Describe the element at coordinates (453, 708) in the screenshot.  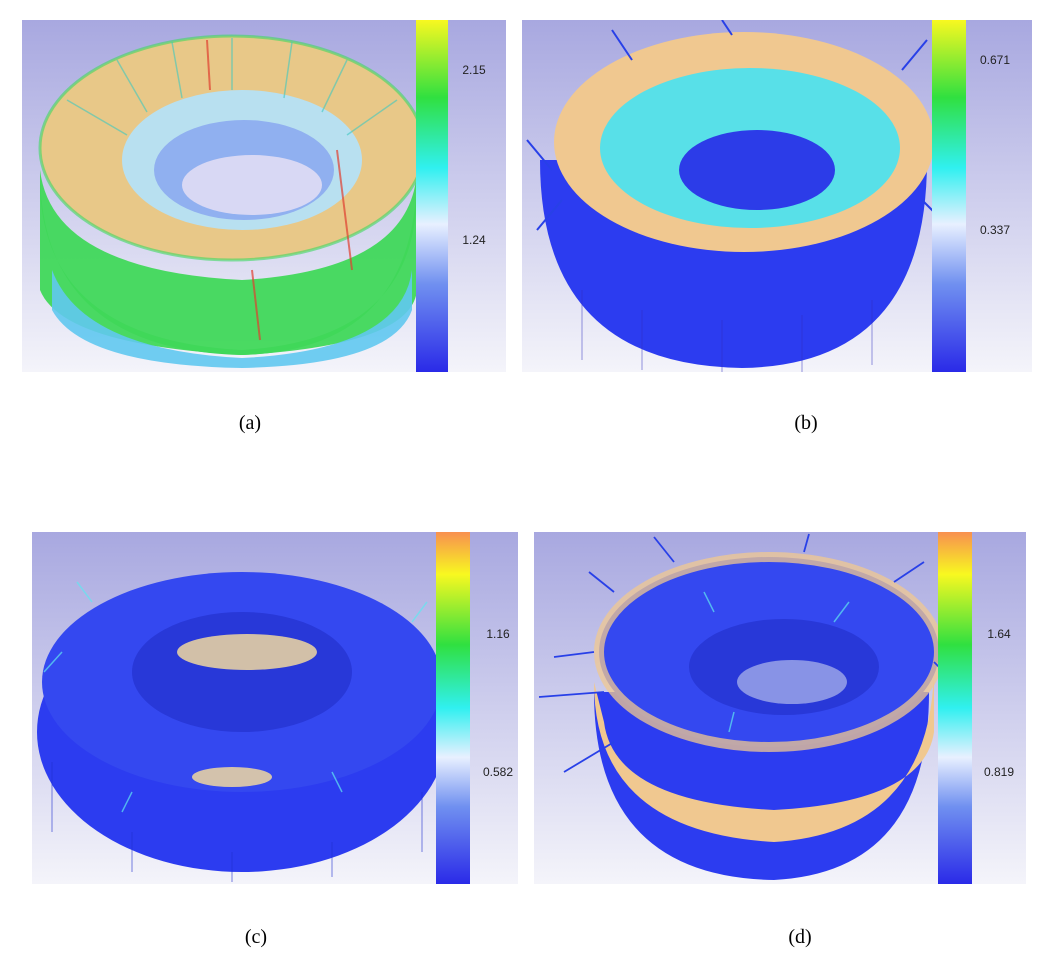
I see `colorbar-c` at that location.